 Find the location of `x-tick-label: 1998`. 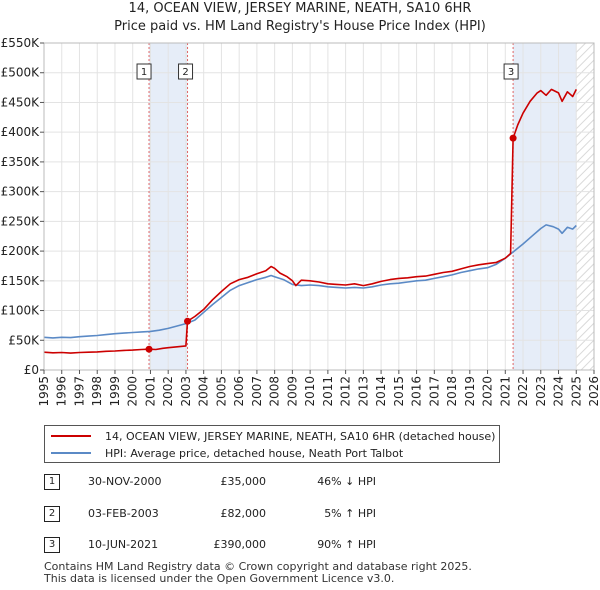

x-tick-label: 1998 is located at coordinates (97, 391).